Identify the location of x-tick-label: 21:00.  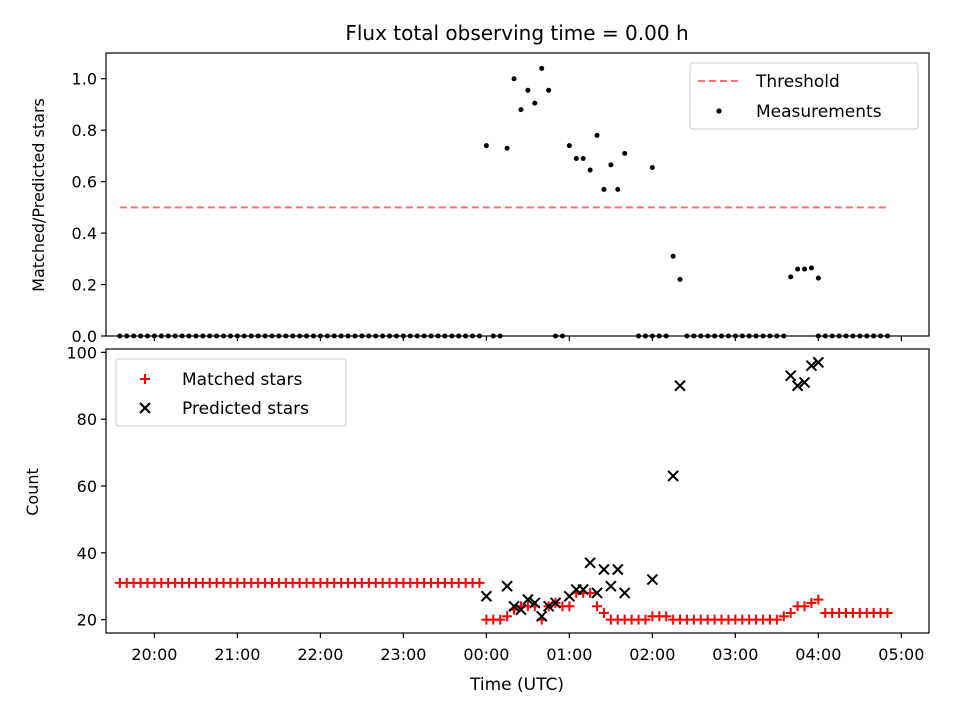
(237, 654).